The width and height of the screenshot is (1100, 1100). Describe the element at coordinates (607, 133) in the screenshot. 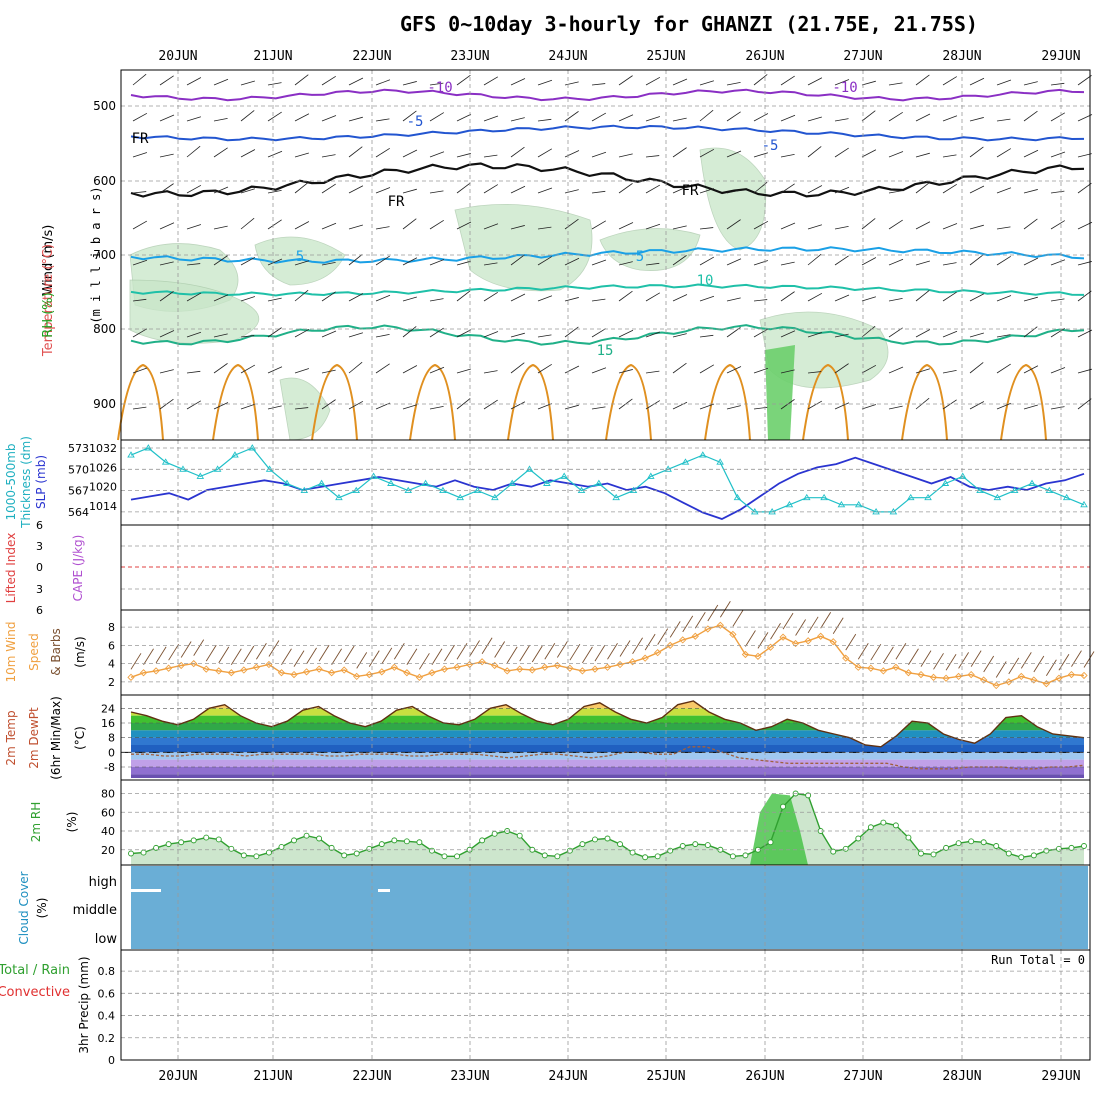

I see `contour-minus5` at that location.